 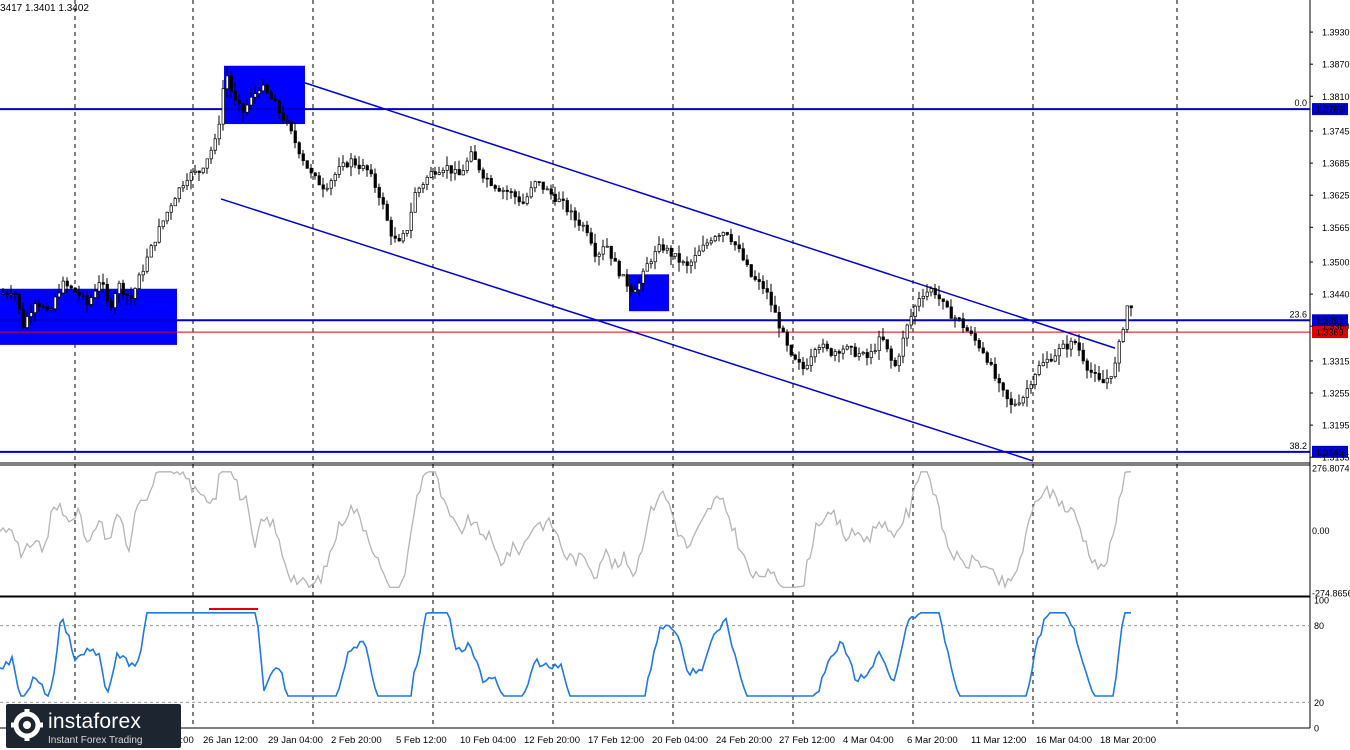 I want to click on price-tick-label: 1.3315, so click(x=1336, y=361).